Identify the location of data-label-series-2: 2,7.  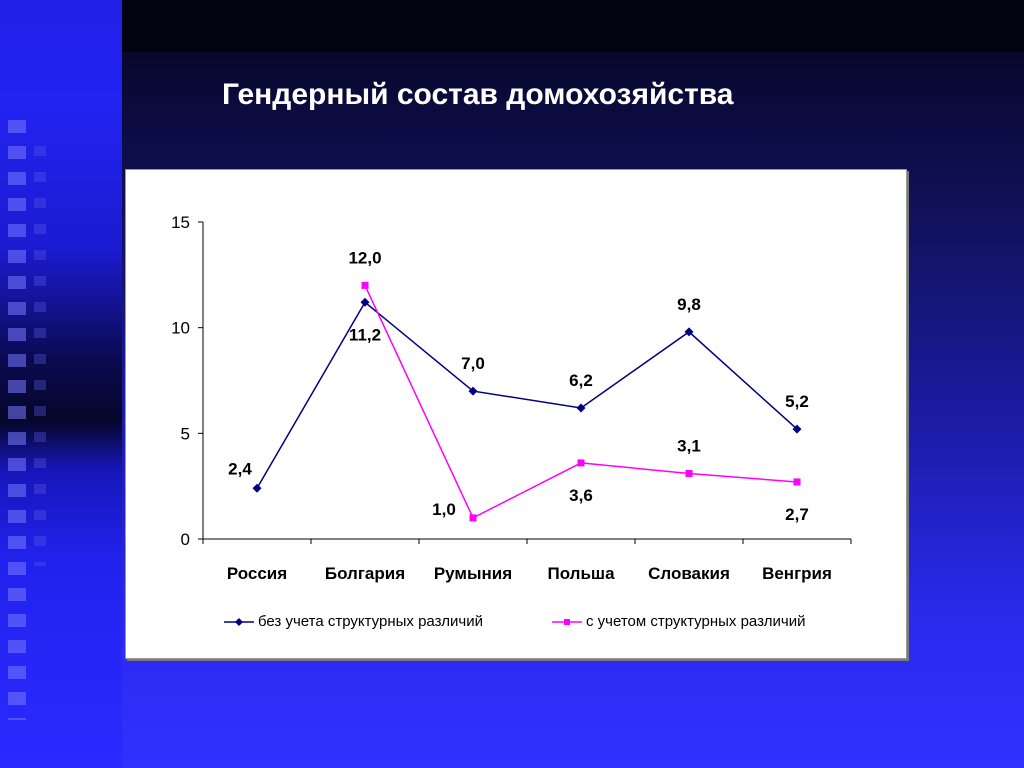
(797, 514).